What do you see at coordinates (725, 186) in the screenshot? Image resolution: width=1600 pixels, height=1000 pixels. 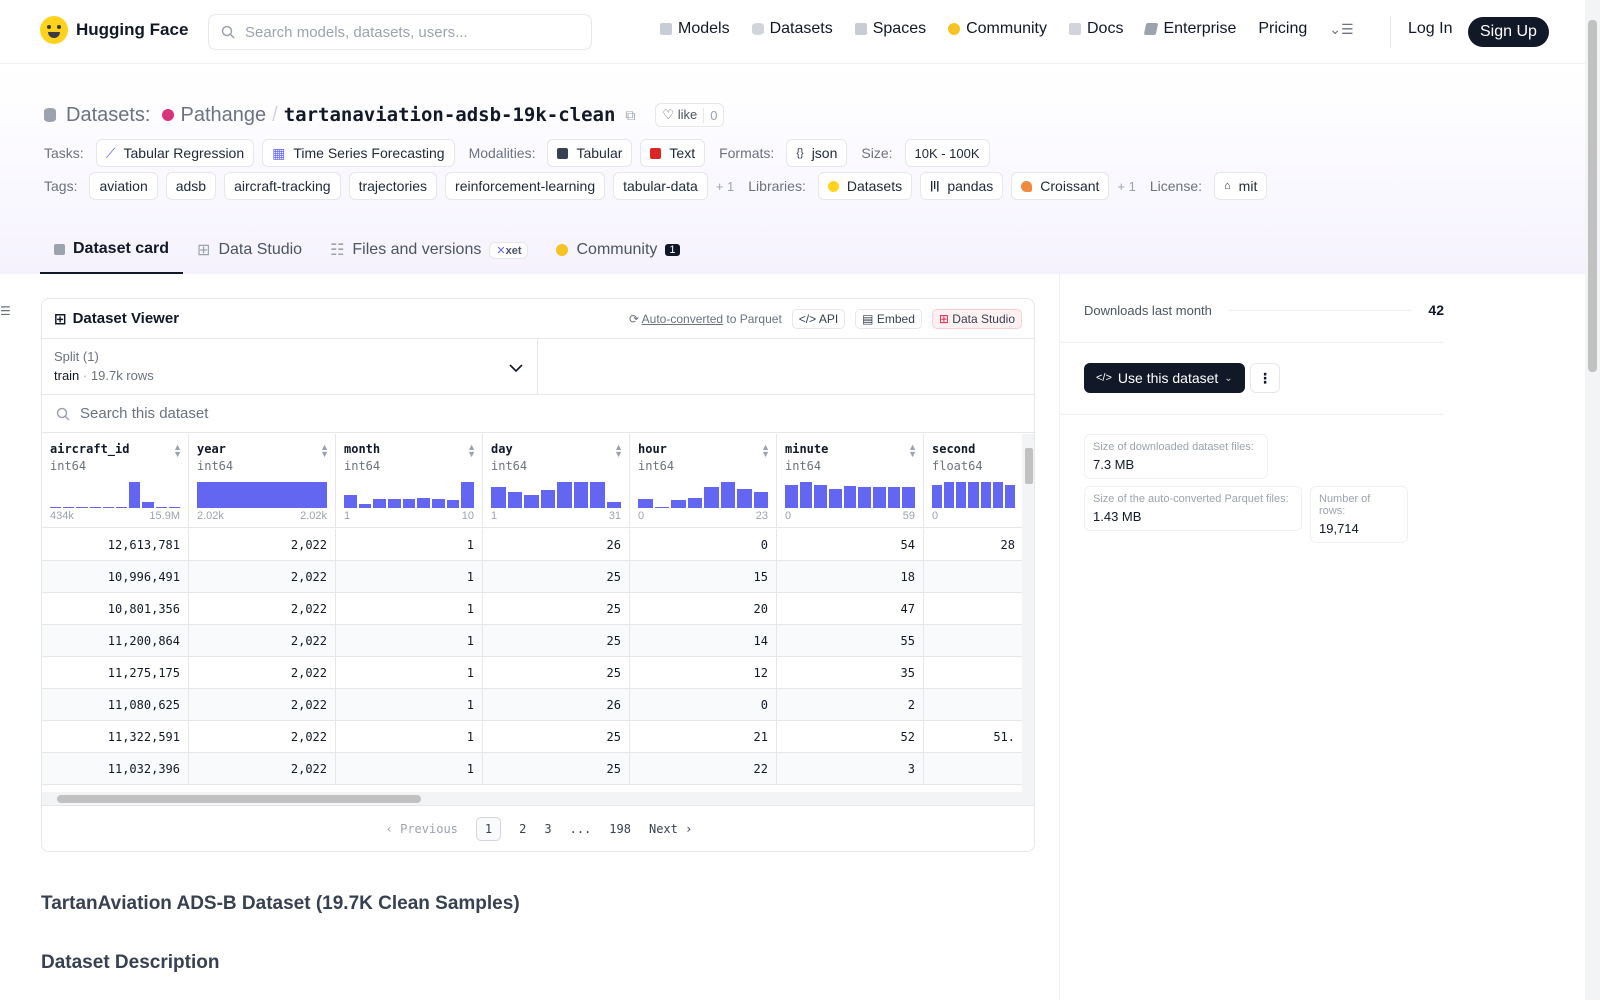 I see `more-tags: + 1` at bounding box center [725, 186].